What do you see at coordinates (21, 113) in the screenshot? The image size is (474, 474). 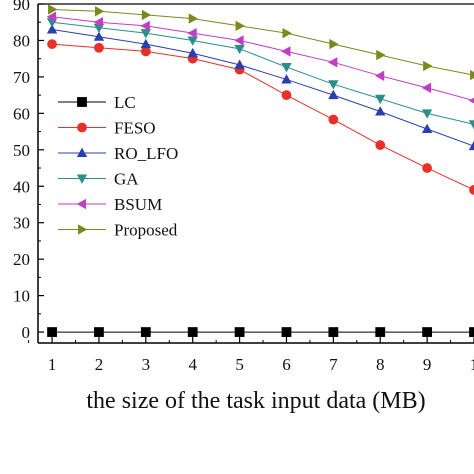 I see `y-tick-label: 60` at bounding box center [21, 113].